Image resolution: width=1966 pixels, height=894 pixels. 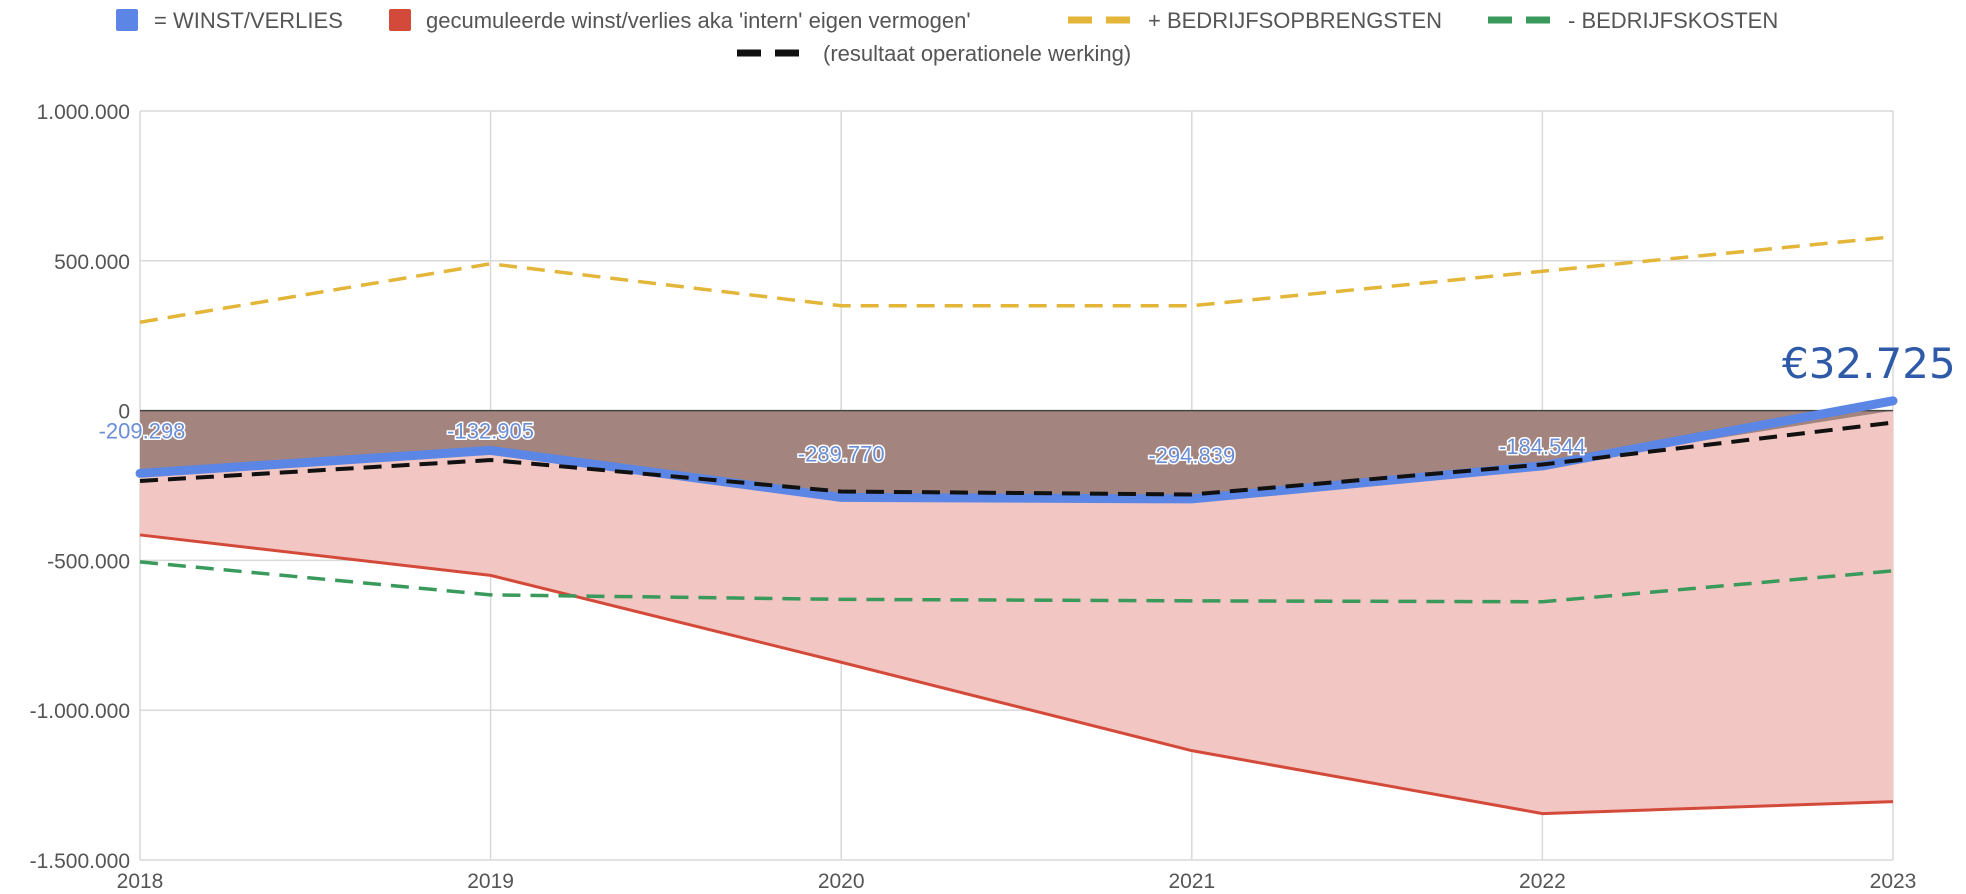 What do you see at coordinates (248, 20) in the screenshot?
I see `legend-label-winst: = WINST/VERLIES` at bounding box center [248, 20].